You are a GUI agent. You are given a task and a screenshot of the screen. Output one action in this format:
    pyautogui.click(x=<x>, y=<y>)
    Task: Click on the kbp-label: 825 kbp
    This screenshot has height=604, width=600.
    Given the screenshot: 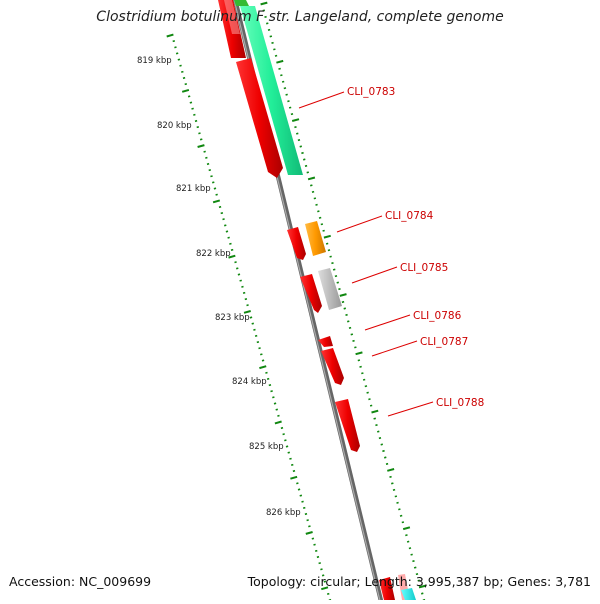 What is the action you would take?
    pyautogui.click(x=266, y=447)
    